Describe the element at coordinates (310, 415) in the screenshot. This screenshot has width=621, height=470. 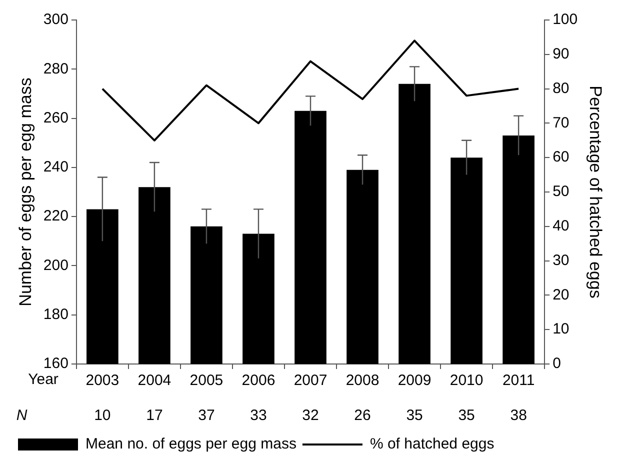
I see `text: 32` at that location.